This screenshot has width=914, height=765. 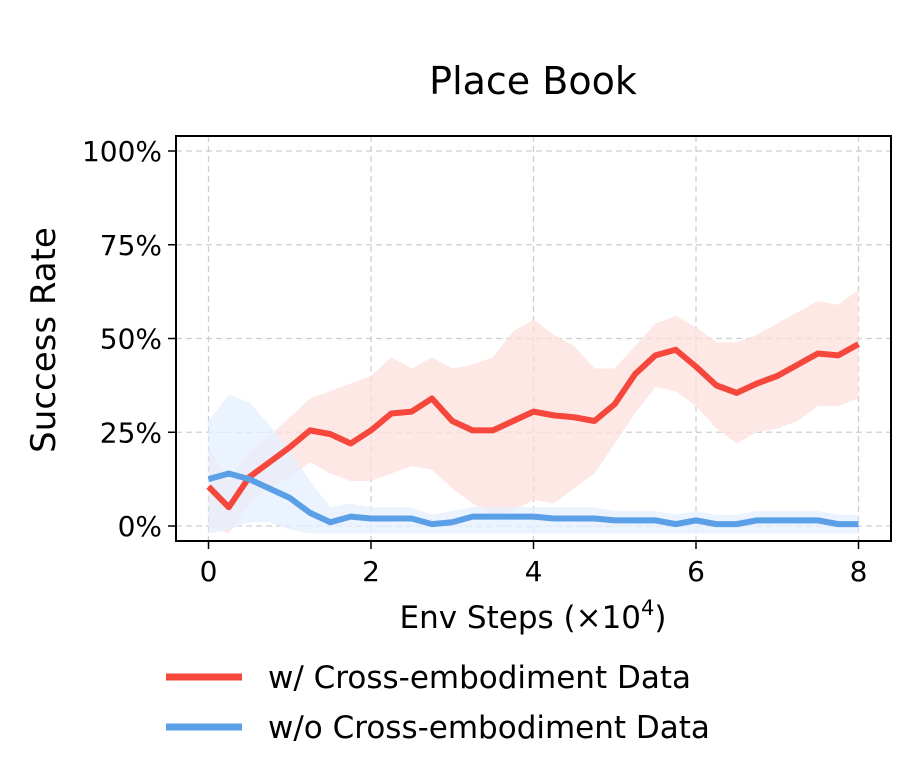 What do you see at coordinates (489, 728) in the screenshot?
I see `legend-label: w/o Cross-embodiment Data` at bounding box center [489, 728].